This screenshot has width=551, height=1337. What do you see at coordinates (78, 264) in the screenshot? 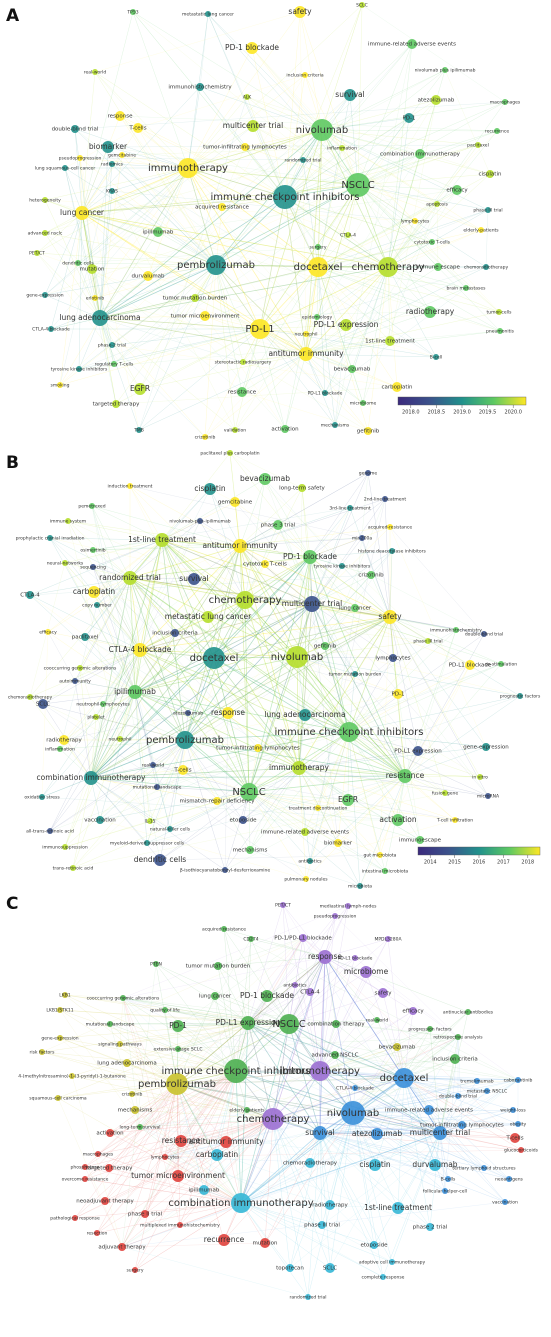
I see `node-label: dendritic cells` at bounding box center [78, 264].